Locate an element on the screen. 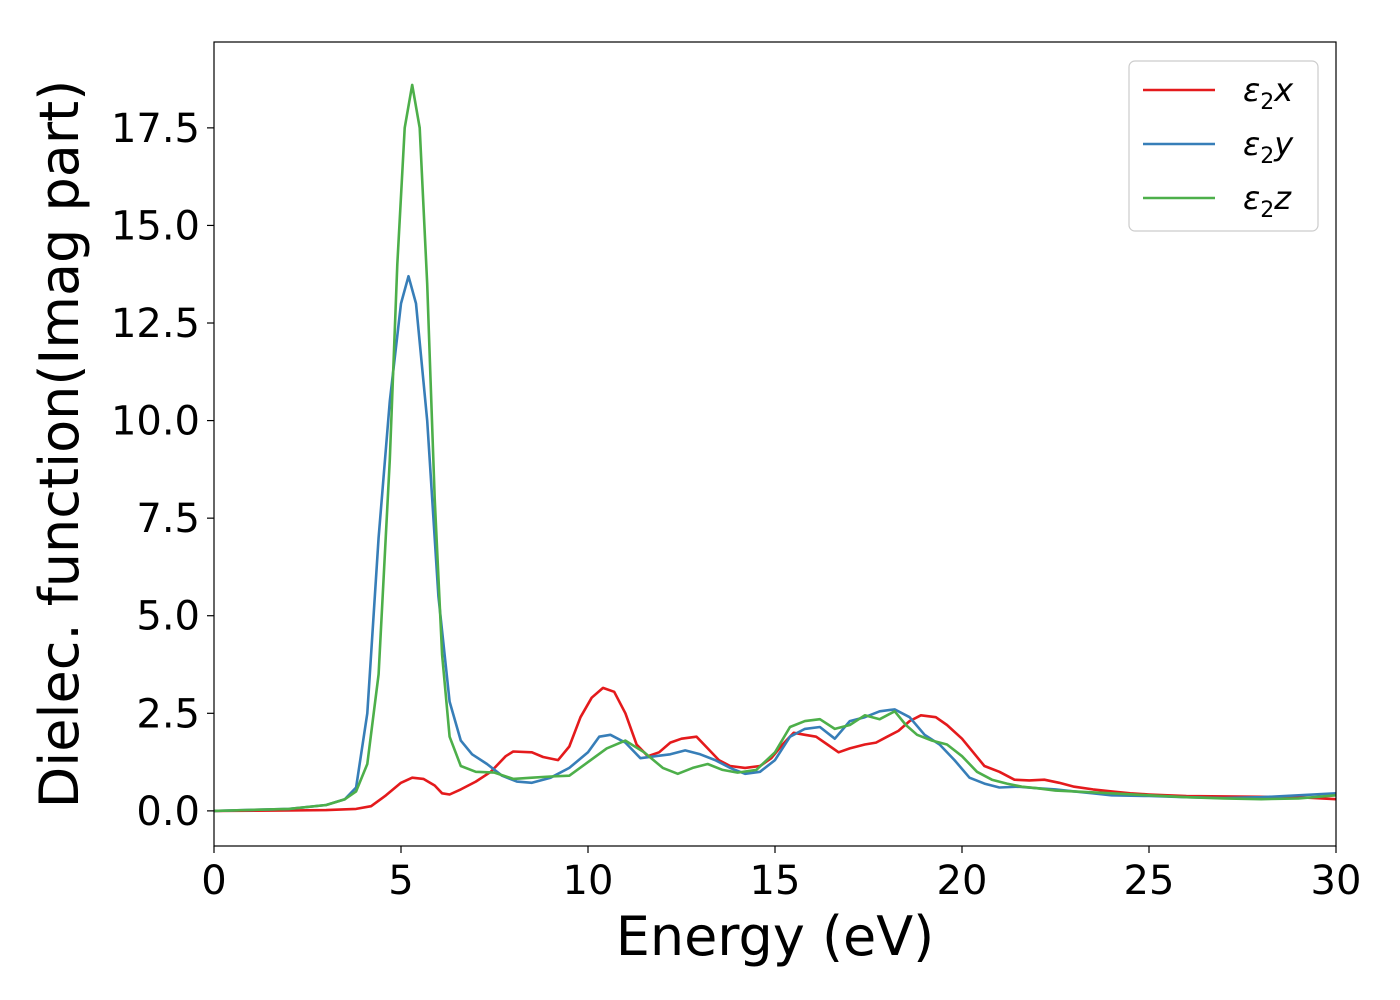 The image size is (1400, 1000). x-tick-label: 20 is located at coordinates (962, 881).